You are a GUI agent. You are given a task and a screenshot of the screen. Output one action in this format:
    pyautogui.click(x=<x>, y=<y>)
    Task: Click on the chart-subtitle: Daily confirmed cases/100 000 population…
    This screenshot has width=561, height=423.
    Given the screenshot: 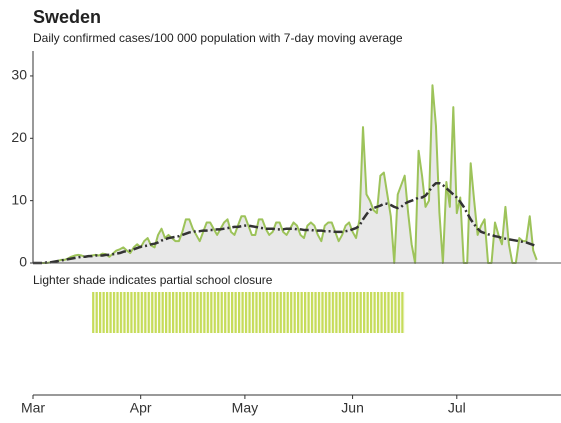 What is the action you would take?
    pyautogui.click(x=218, y=38)
    